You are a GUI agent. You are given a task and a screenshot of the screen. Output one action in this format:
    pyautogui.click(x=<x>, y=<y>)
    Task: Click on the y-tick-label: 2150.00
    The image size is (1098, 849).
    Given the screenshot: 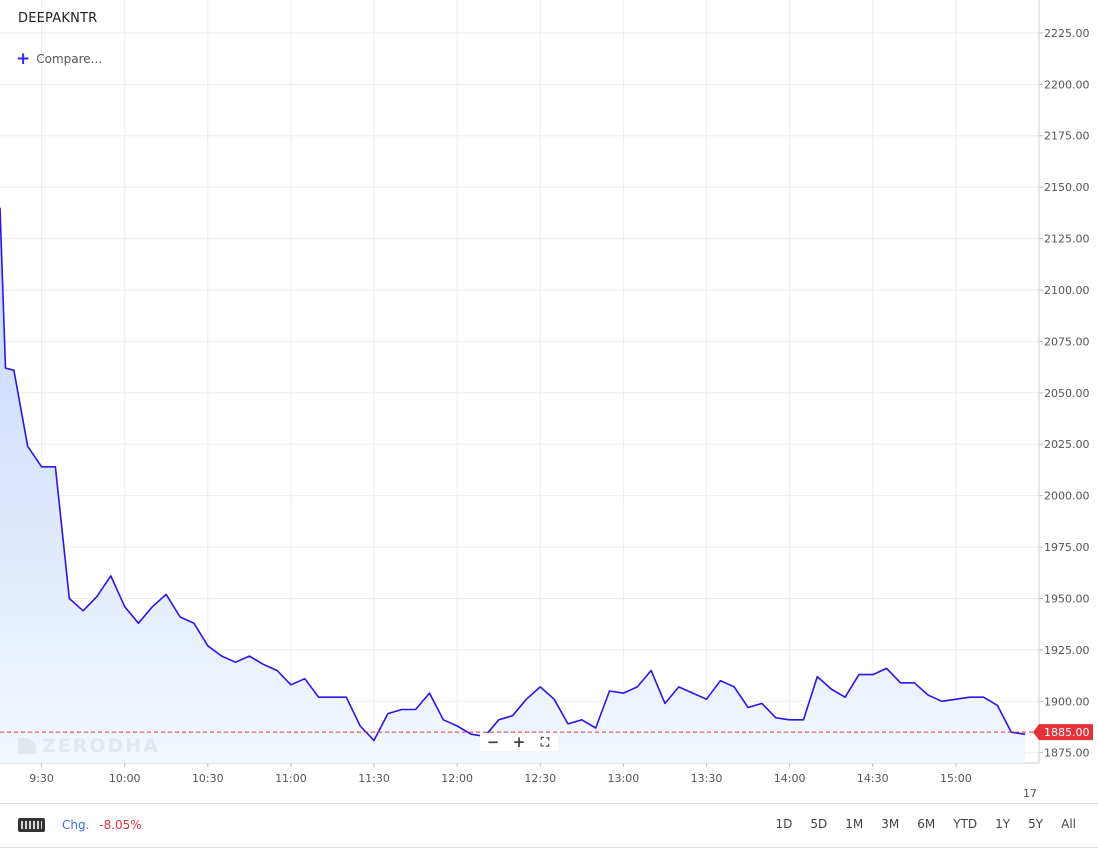 What is the action you would take?
    pyautogui.click(x=1067, y=187)
    